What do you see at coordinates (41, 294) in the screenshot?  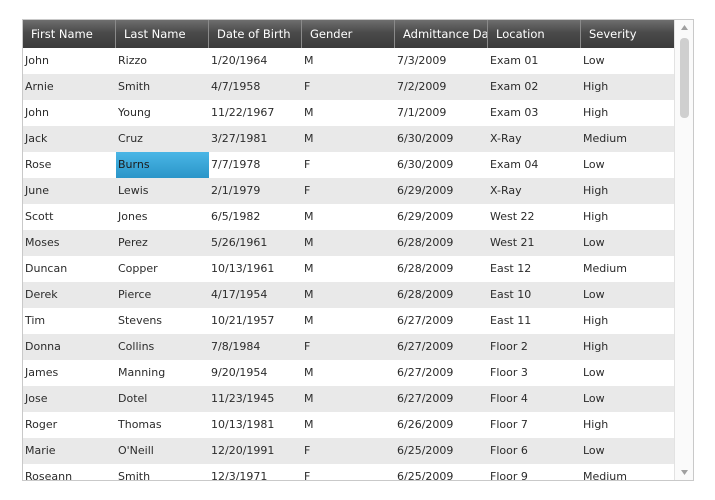 I see `table-cell: Derek` at bounding box center [41, 294].